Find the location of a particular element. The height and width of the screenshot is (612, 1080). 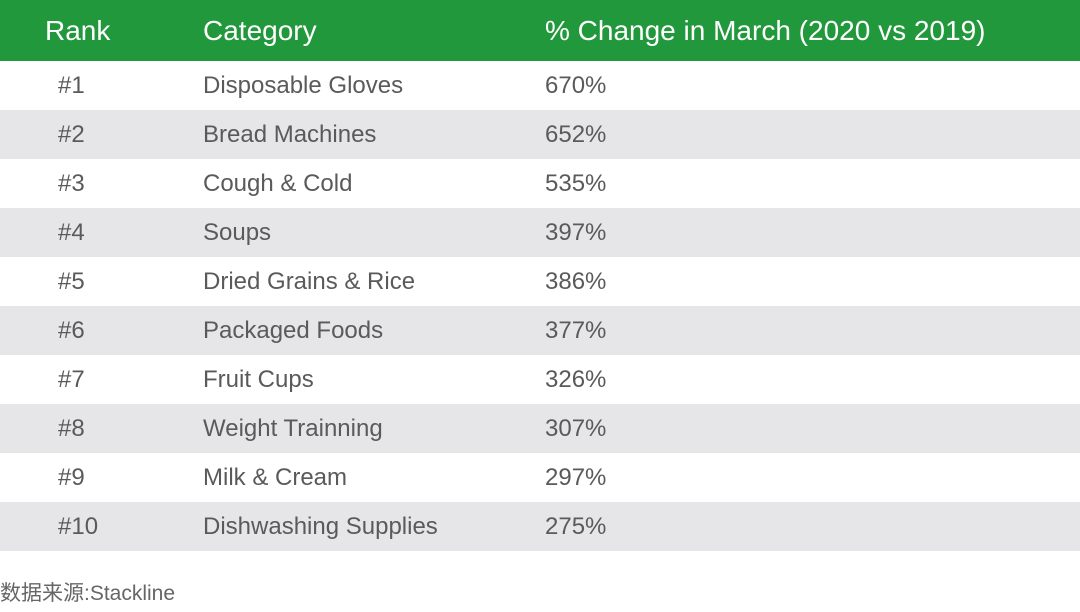

change-cell: 386% is located at coordinates (576, 281).